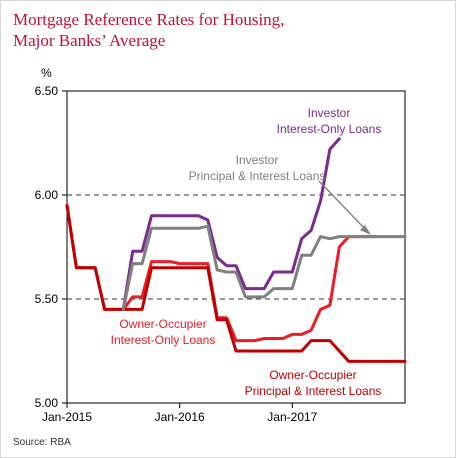 Image resolution: width=456 pixels, height=458 pixels. I want to click on y-tick-label: 6.50, so click(47, 91).